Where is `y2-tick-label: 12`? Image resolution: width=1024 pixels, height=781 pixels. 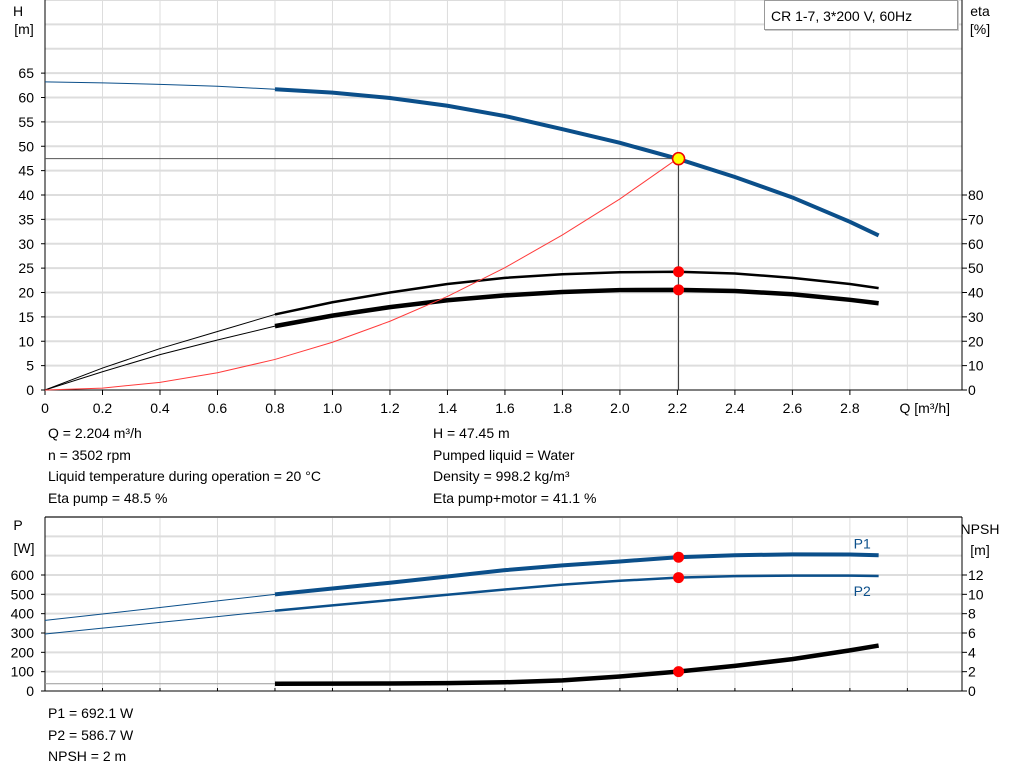 y2-tick-label: 12 is located at coordinates (976, 575).